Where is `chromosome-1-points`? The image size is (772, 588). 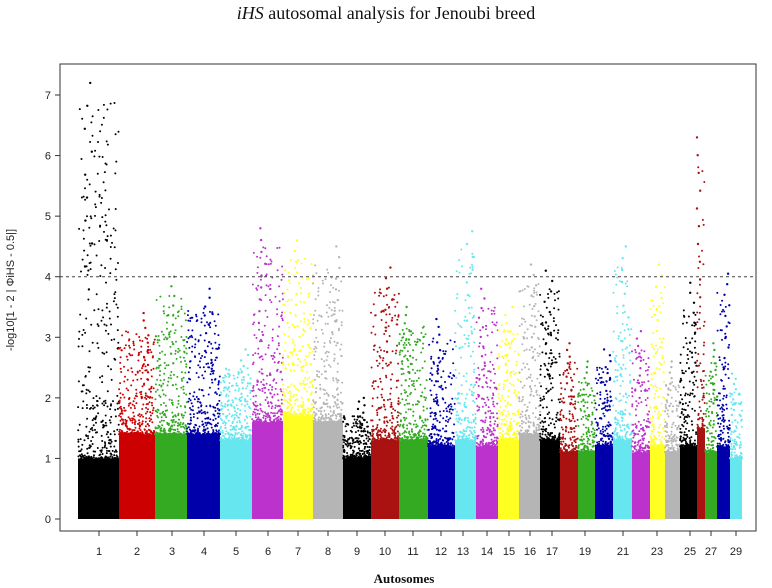 chromosome-1-points is located at coordinates (98, 300).